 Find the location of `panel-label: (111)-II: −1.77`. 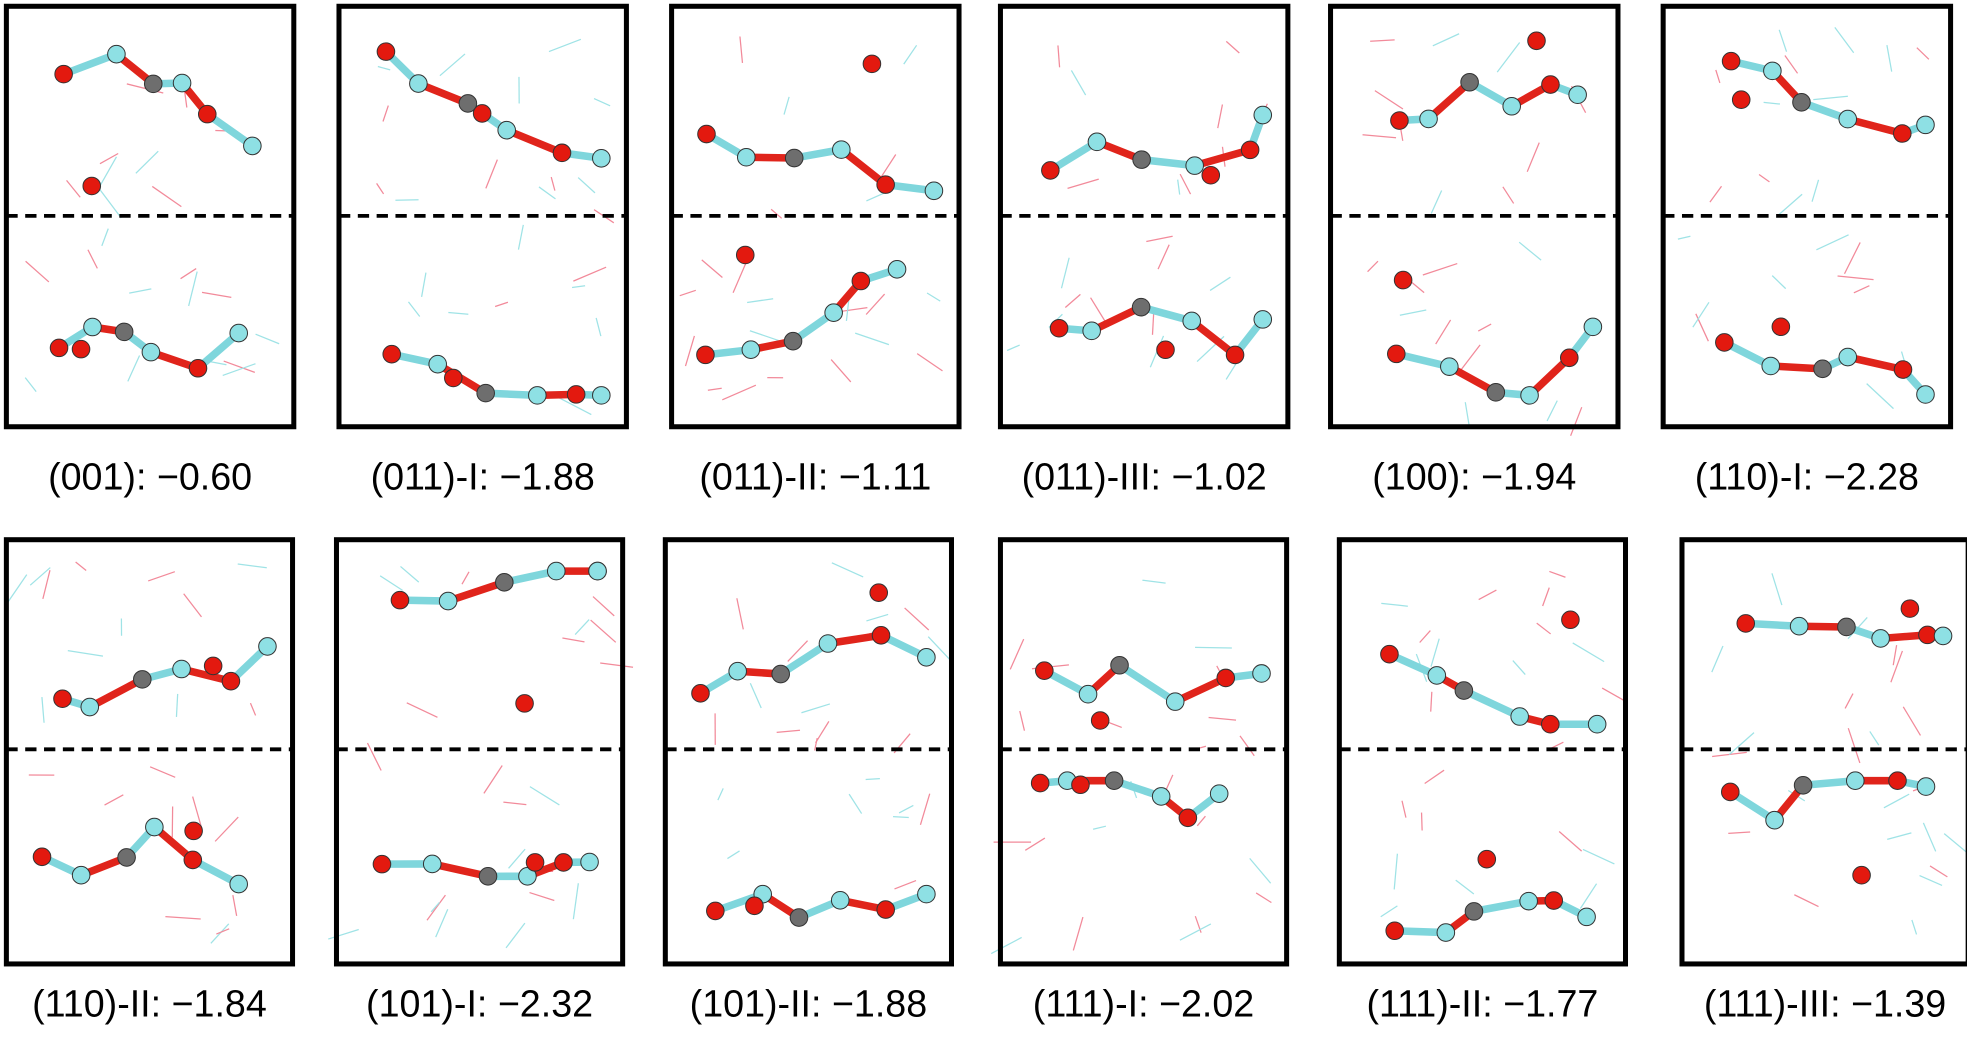

panel-label: (111)-II: −1.77 is located at coordinates (1482, 1004).